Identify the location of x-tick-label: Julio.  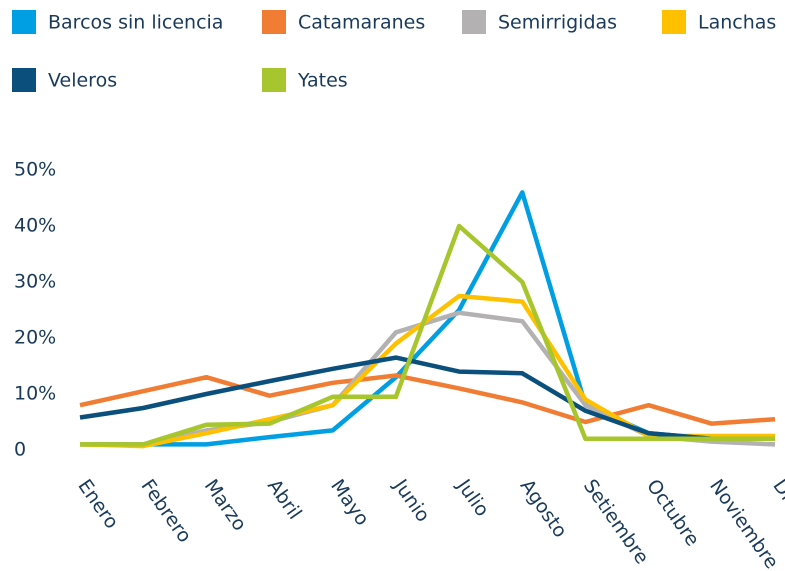
(472, 498).